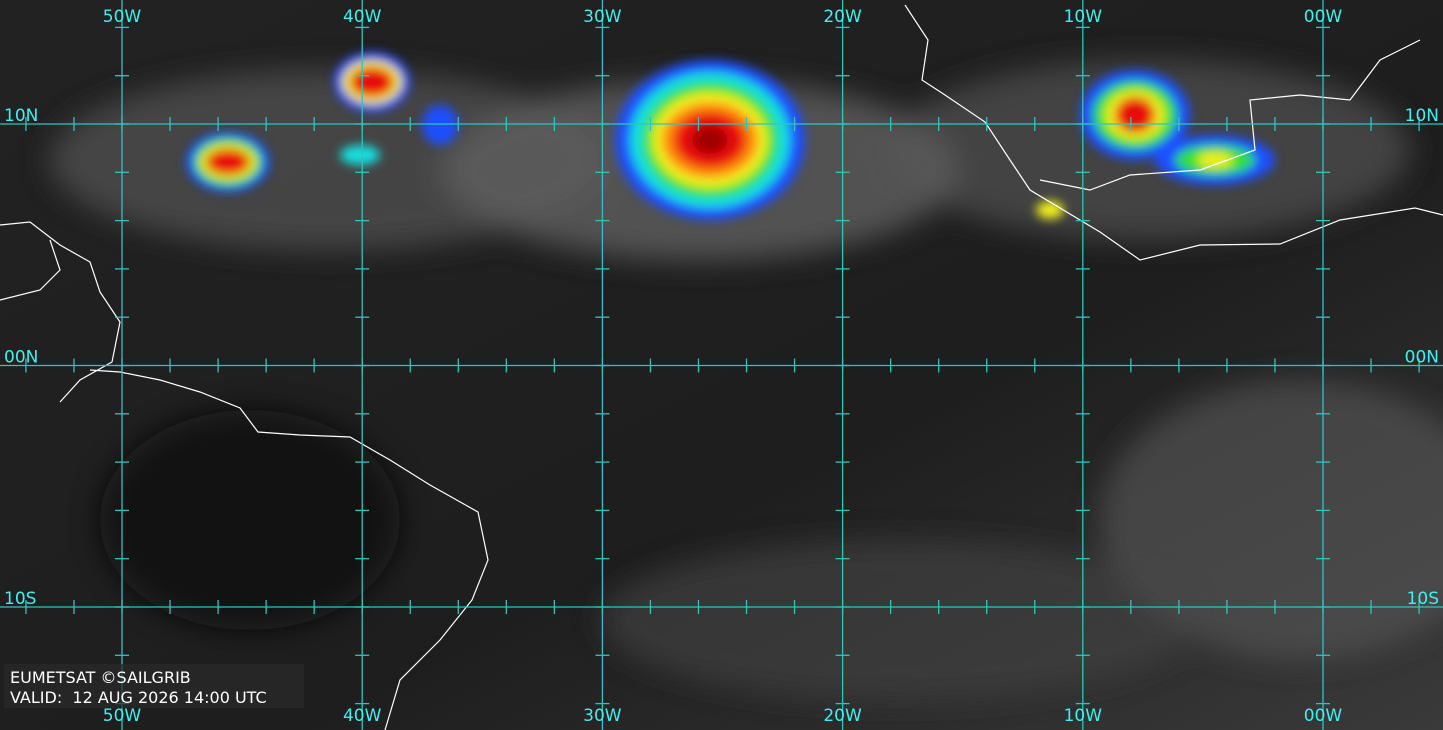 This screenshot has width=1443, height=730. I want to click on valid-time: VALID: 12 AUG 2026 14:00 UTC, so click(138, 697).